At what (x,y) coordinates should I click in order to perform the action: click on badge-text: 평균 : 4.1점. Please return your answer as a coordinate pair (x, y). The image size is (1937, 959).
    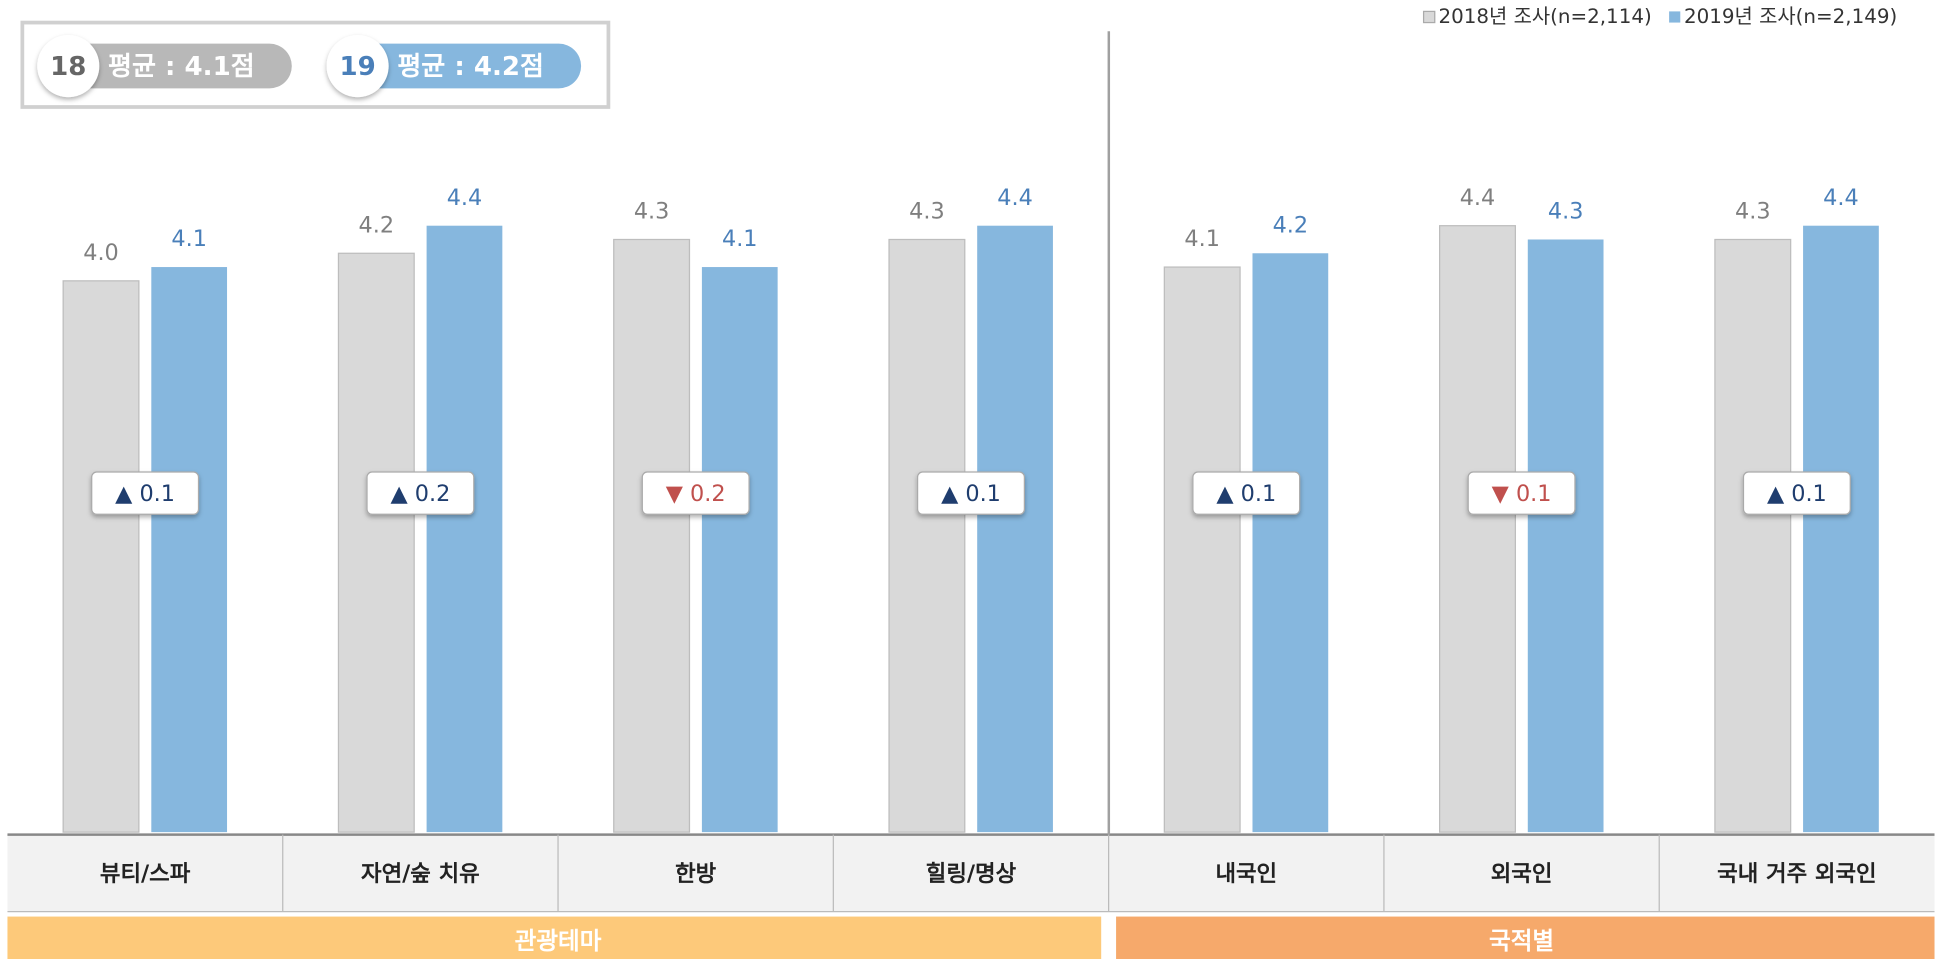
    Looking at the image, I should click on (181, 67).